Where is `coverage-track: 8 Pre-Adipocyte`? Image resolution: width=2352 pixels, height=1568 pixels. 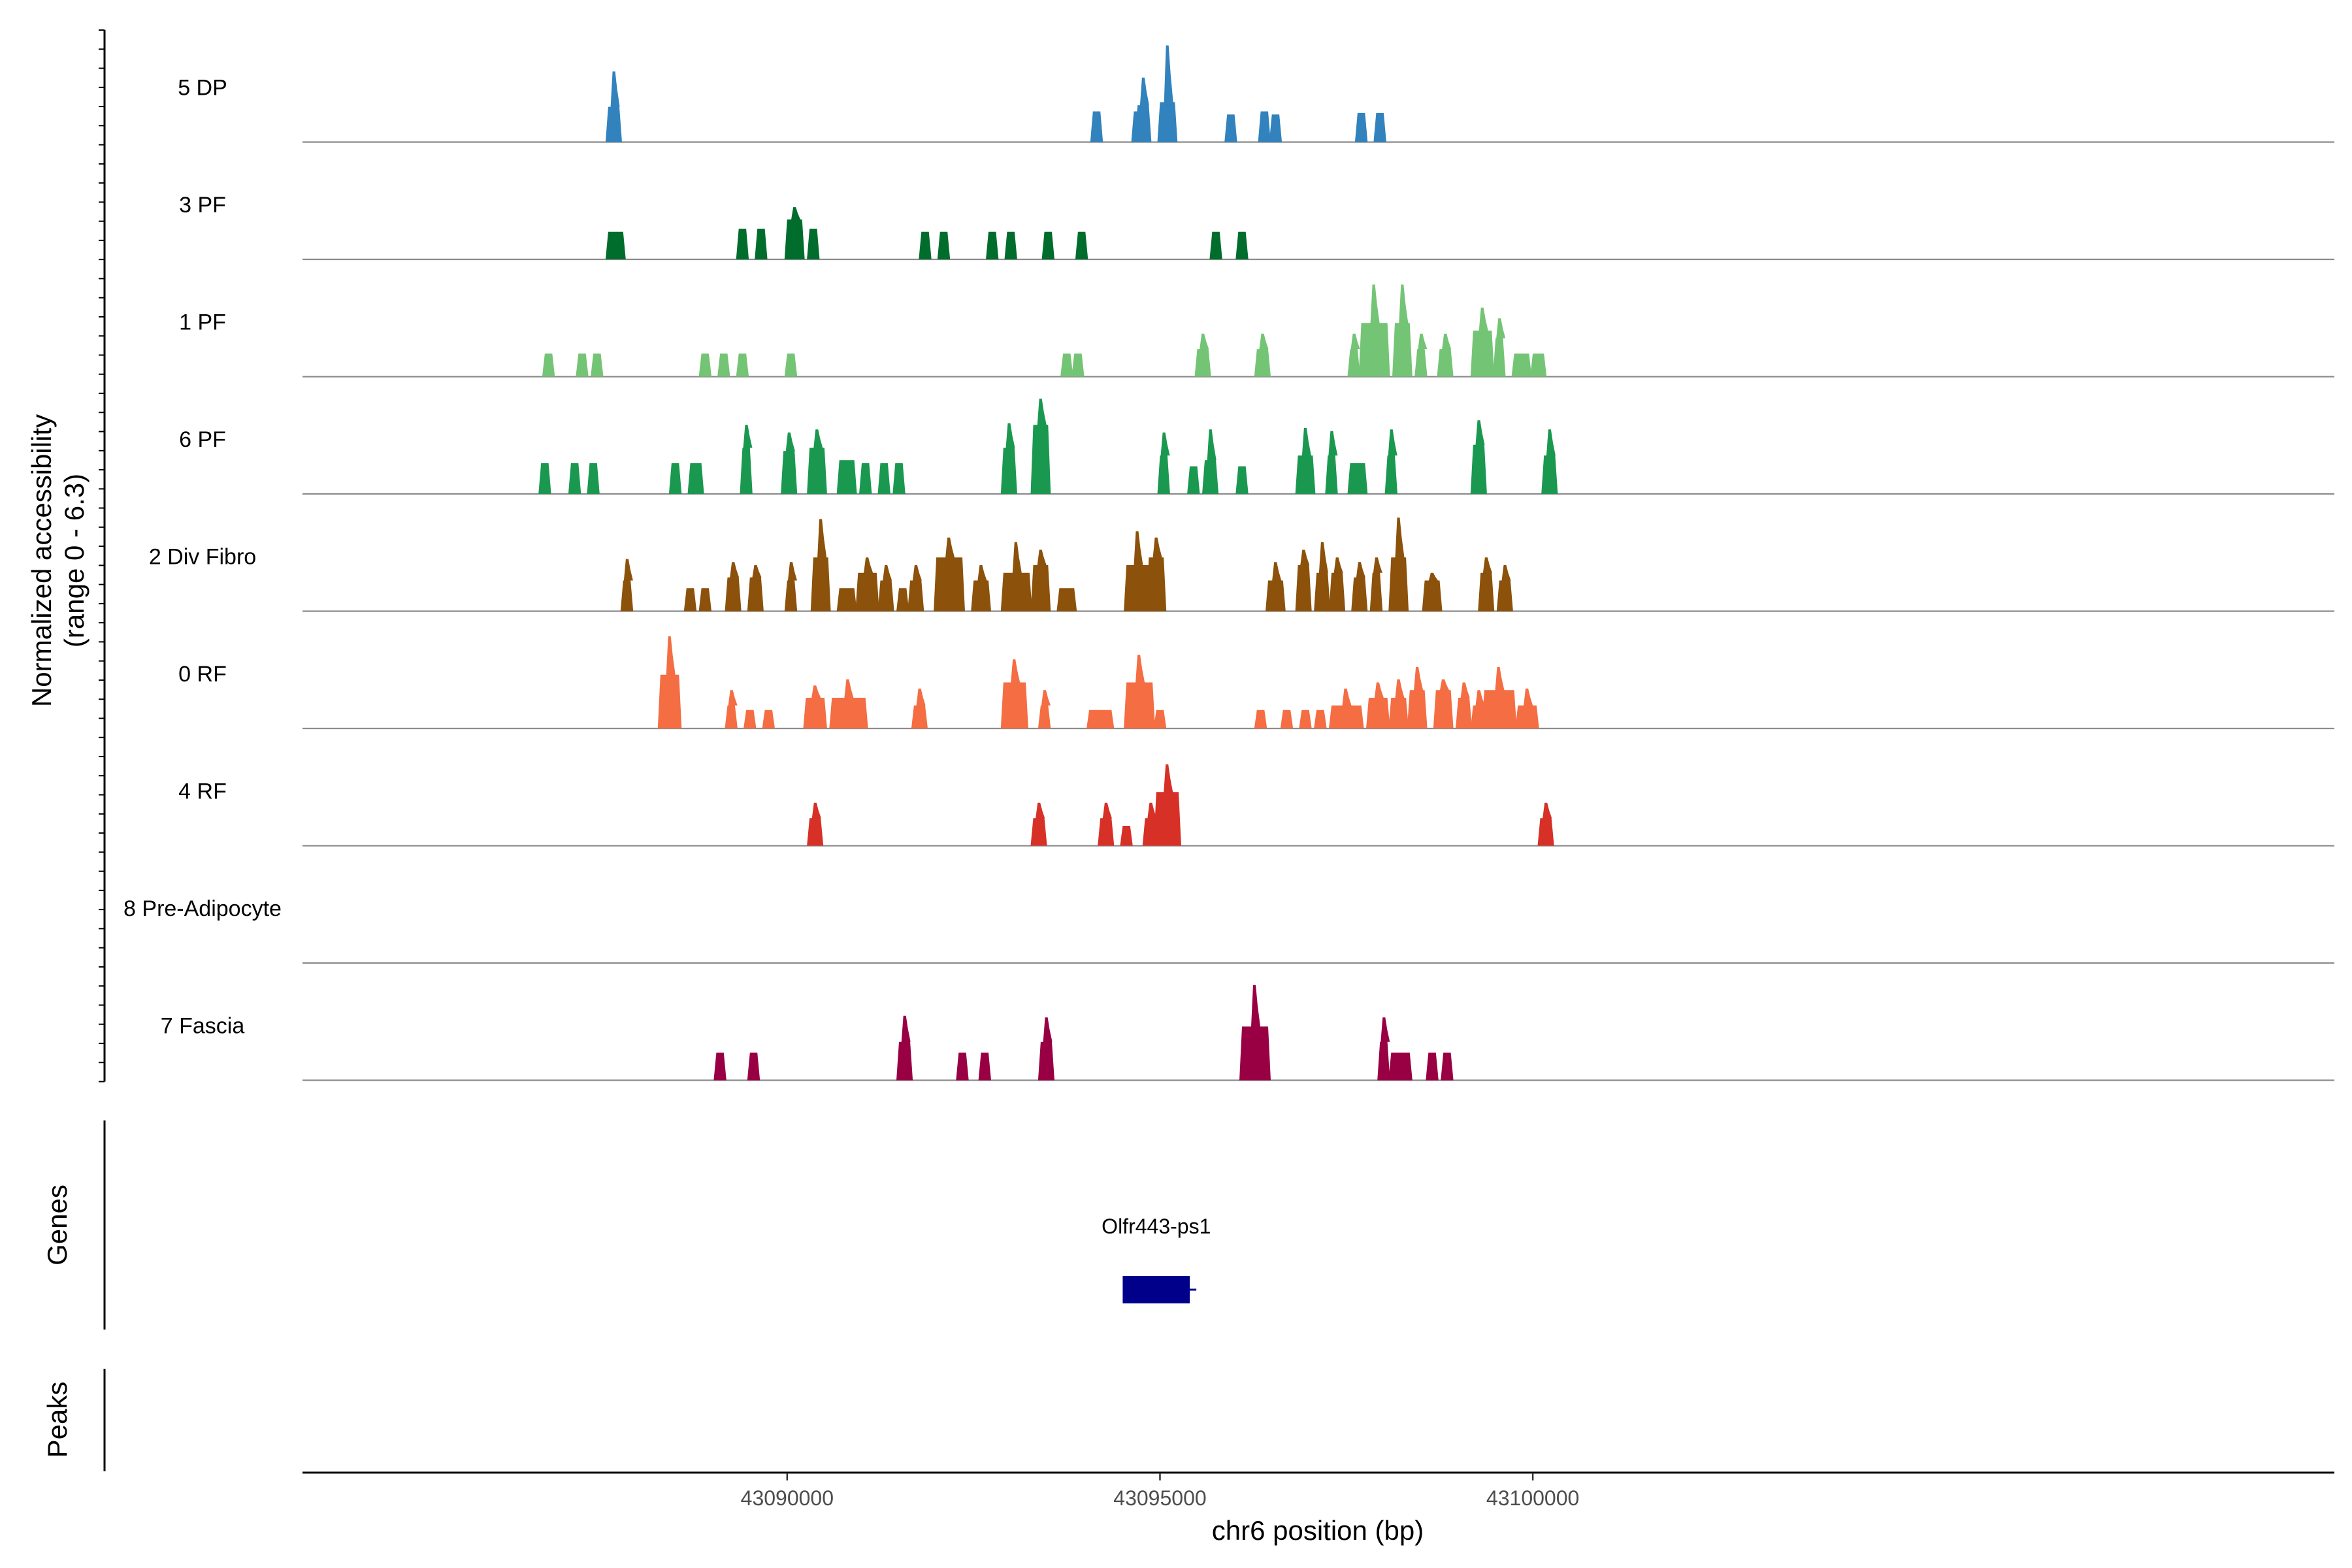 coverage-track: 8 Pre-Adipocyte is located at coordinates (1228, 930).